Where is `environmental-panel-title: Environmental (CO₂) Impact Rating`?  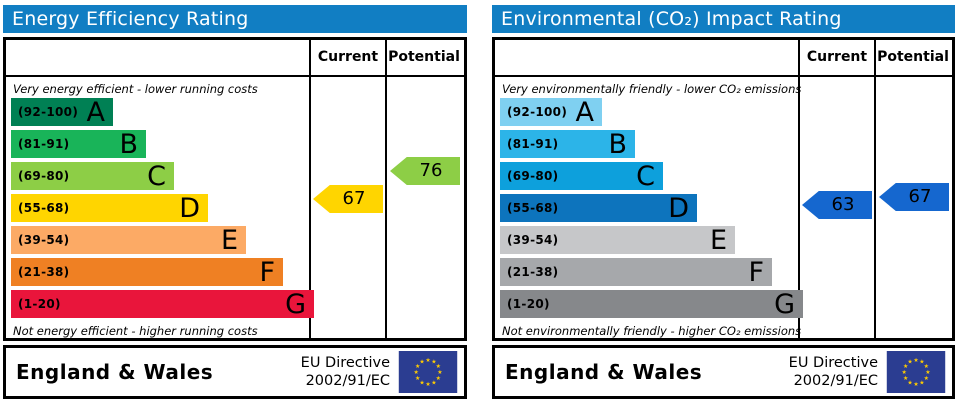 environmental-panel-title: Environmental (CO₂) Impact Rating is located at coordinates (723, 19).